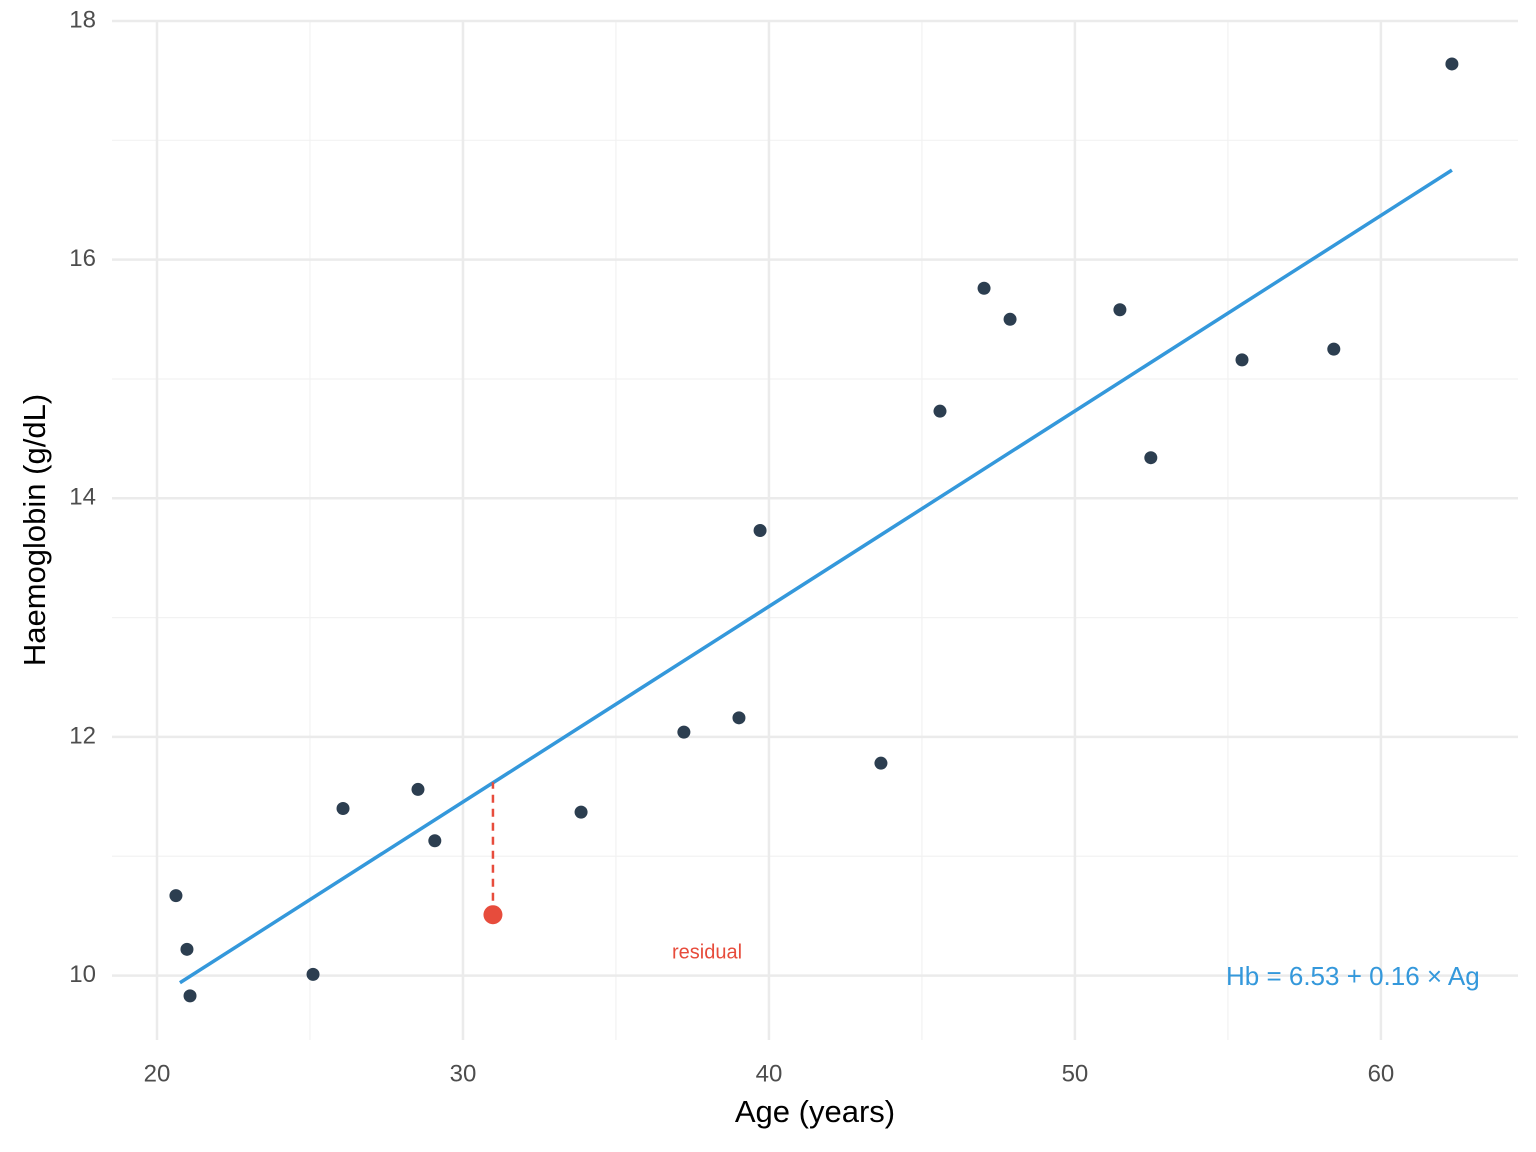 The image size is (1536, 1152). What do you see at coordinates (157, 1073) in the screenshot?
I see `x-tick-label: 20` at bounding box center [157, 1073].